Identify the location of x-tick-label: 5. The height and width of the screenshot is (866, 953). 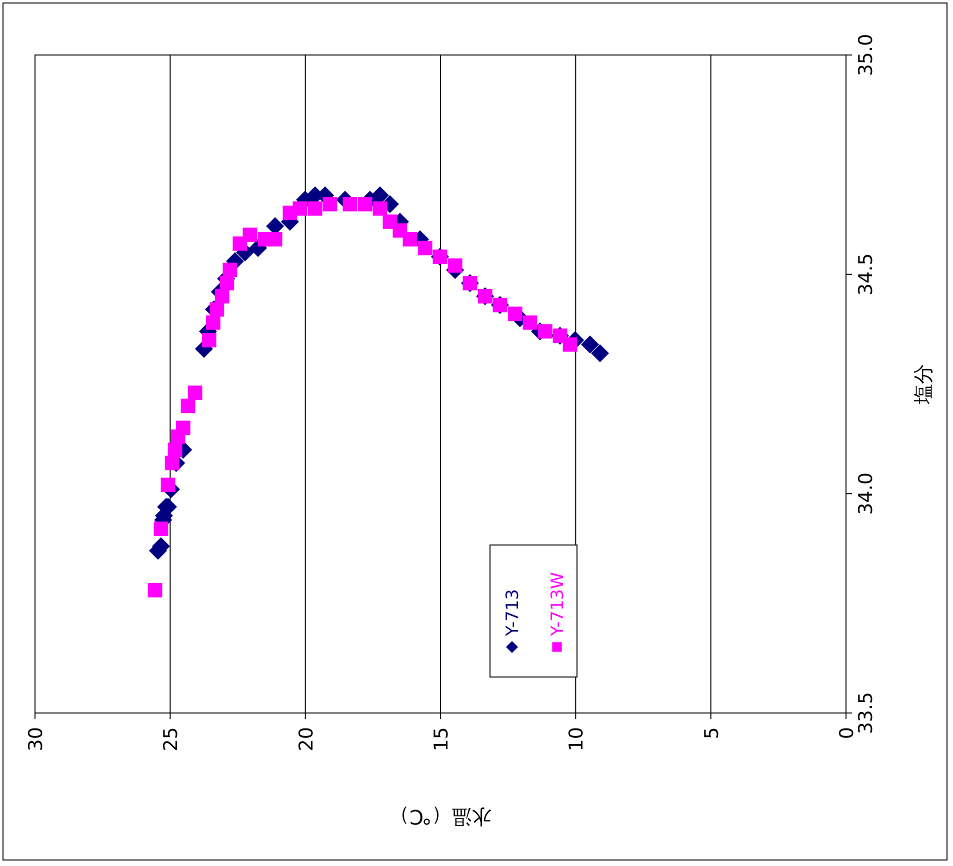
(711, 733).